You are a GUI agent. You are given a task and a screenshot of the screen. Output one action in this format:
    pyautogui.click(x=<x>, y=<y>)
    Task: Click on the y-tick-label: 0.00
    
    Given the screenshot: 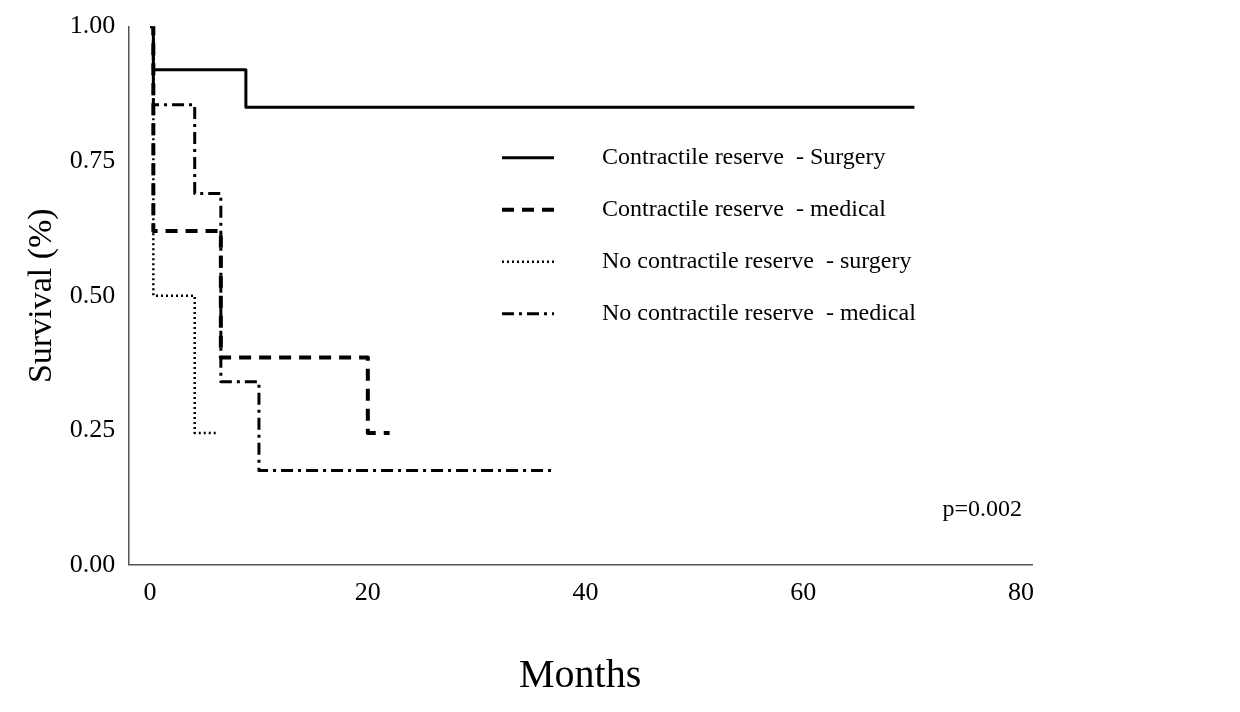 What is the action you would take?
    pyautogui.click(x=92, y=563)
    